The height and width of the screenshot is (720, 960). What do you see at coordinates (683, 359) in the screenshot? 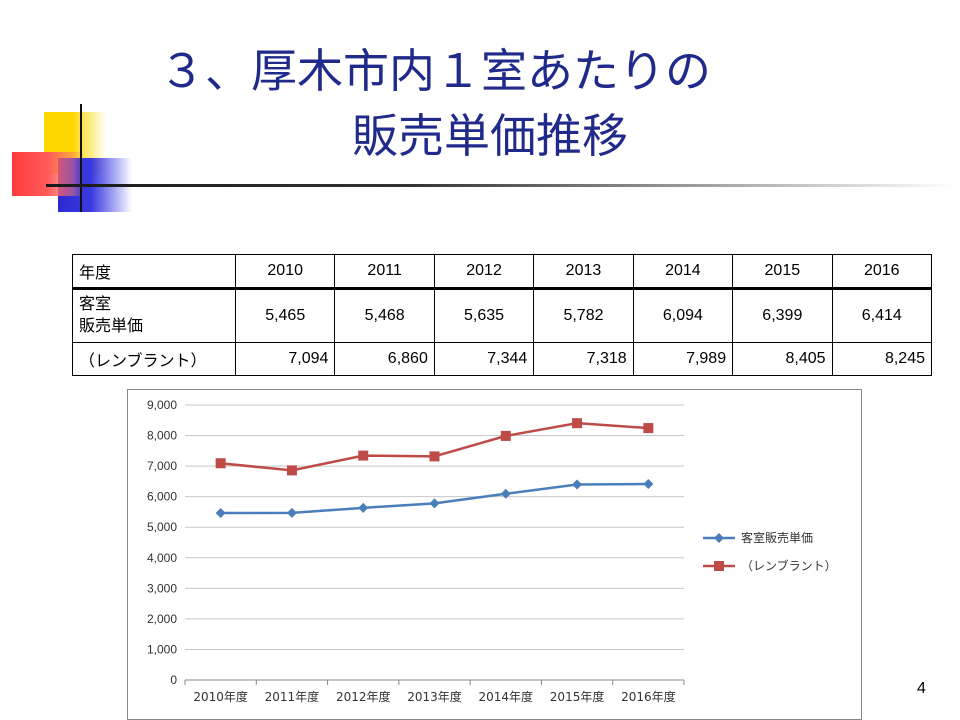
I see `table-cell: 7,989` at bounding box center [683, 359].